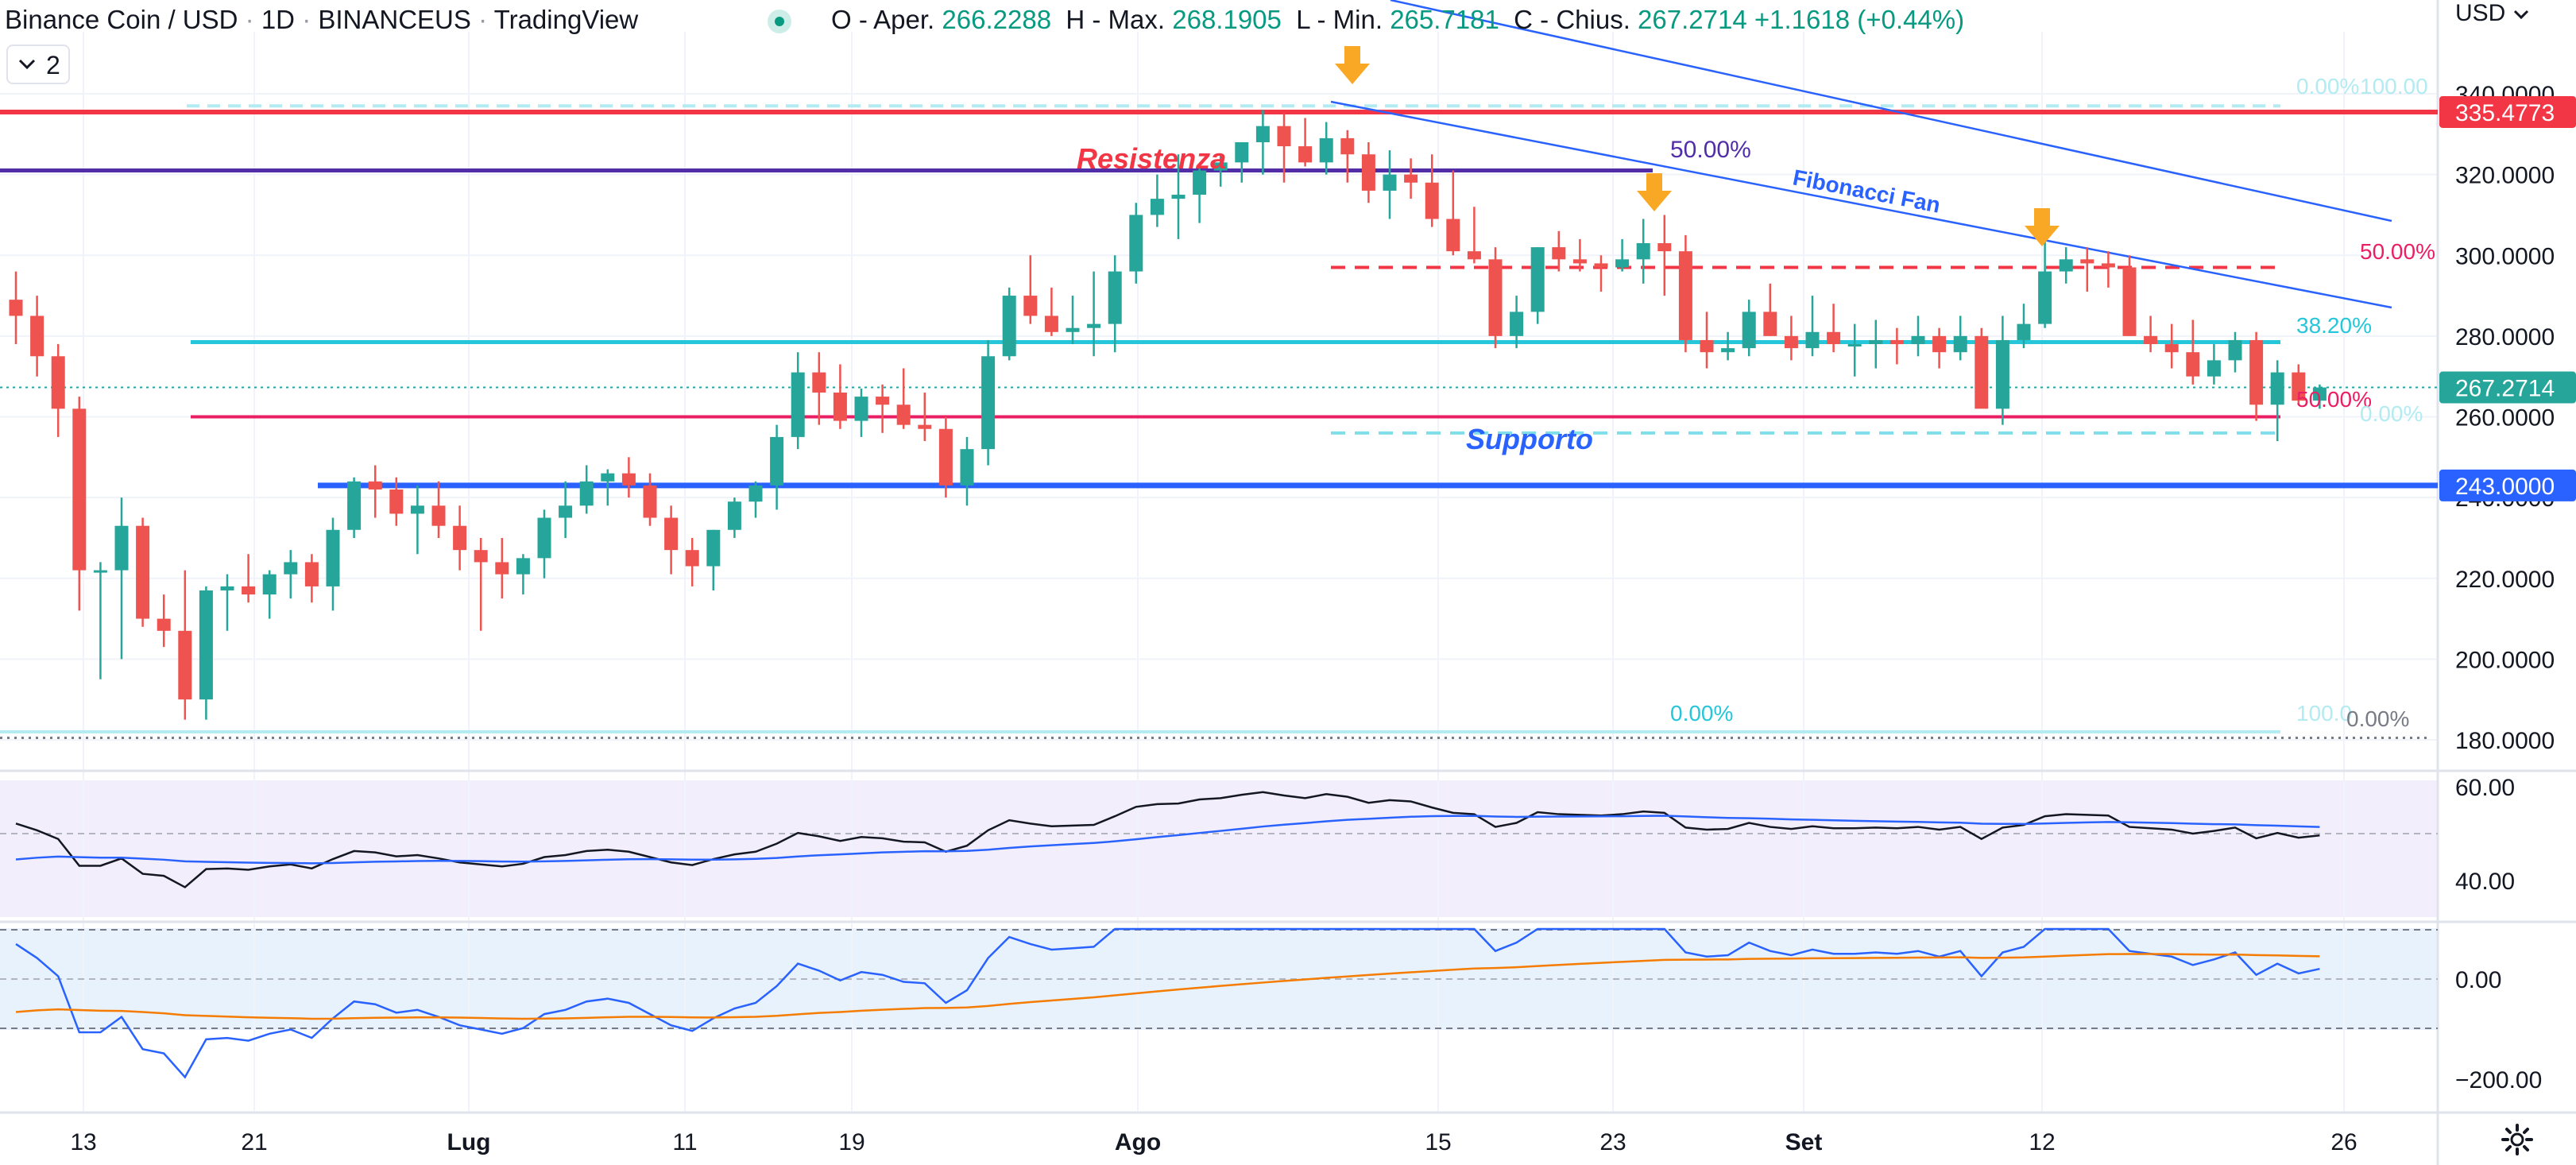 The image size is (2576, 1165). I want to click on symbol-name: Binance Coin / USD, so click(122, 19).